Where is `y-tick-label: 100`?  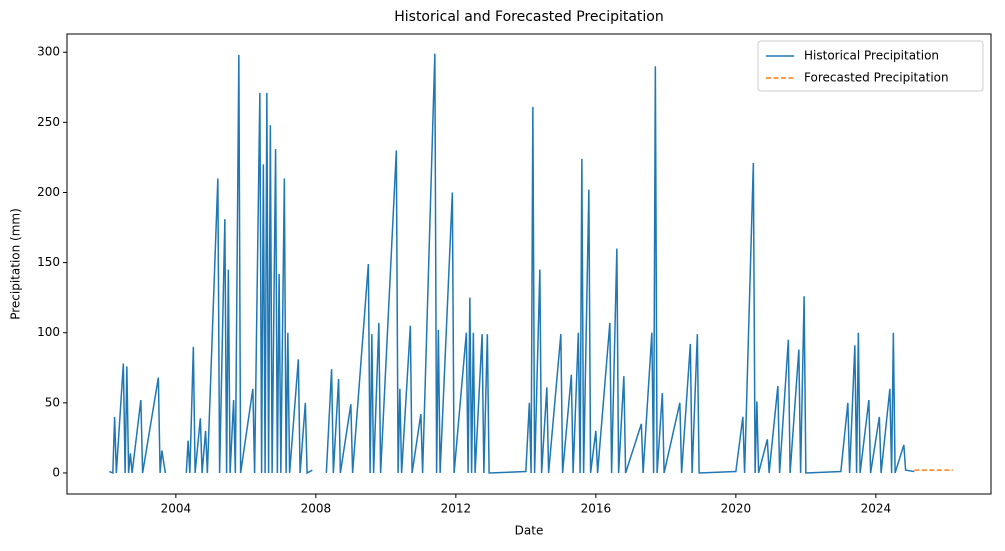 y-tick-label: 100 is located at coordinates (48, 332).